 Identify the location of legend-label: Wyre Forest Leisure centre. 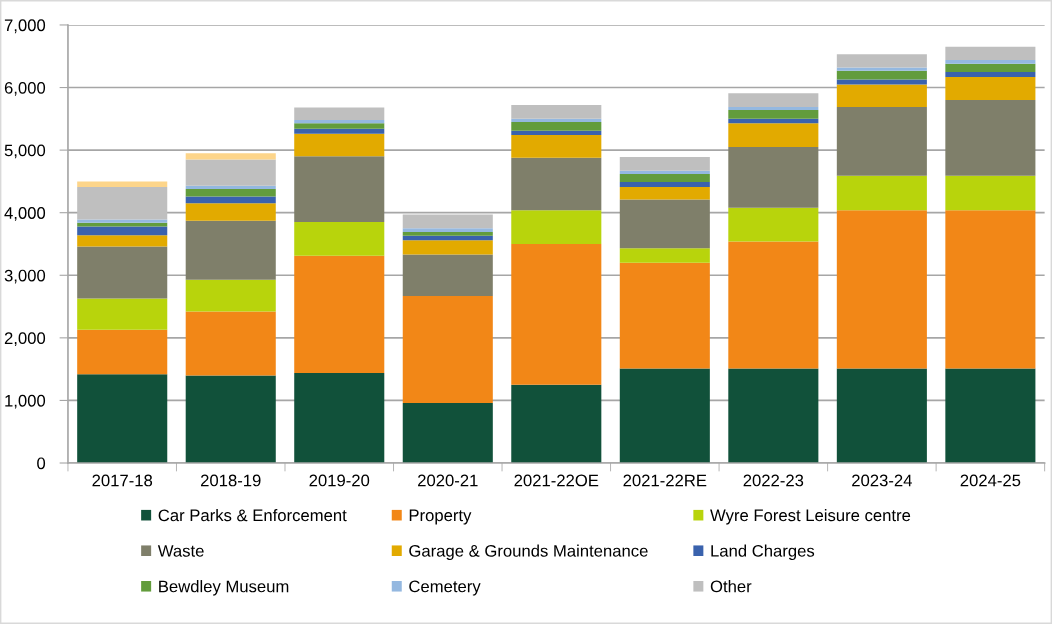
(810, 516).